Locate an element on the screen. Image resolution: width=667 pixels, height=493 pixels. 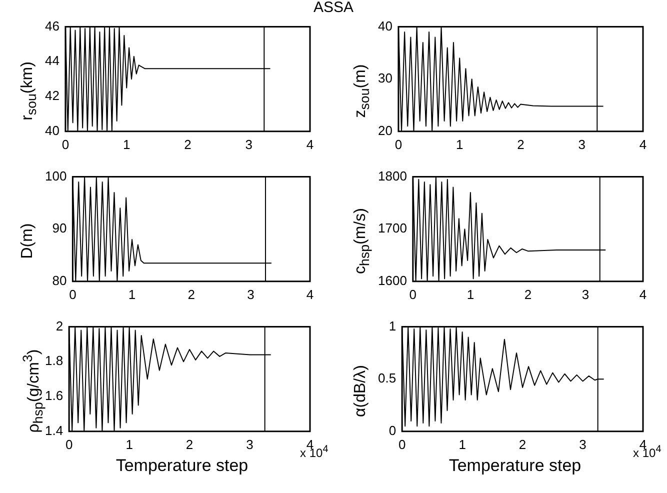
chart-title: ASSA is located at coordinates (333, 8).